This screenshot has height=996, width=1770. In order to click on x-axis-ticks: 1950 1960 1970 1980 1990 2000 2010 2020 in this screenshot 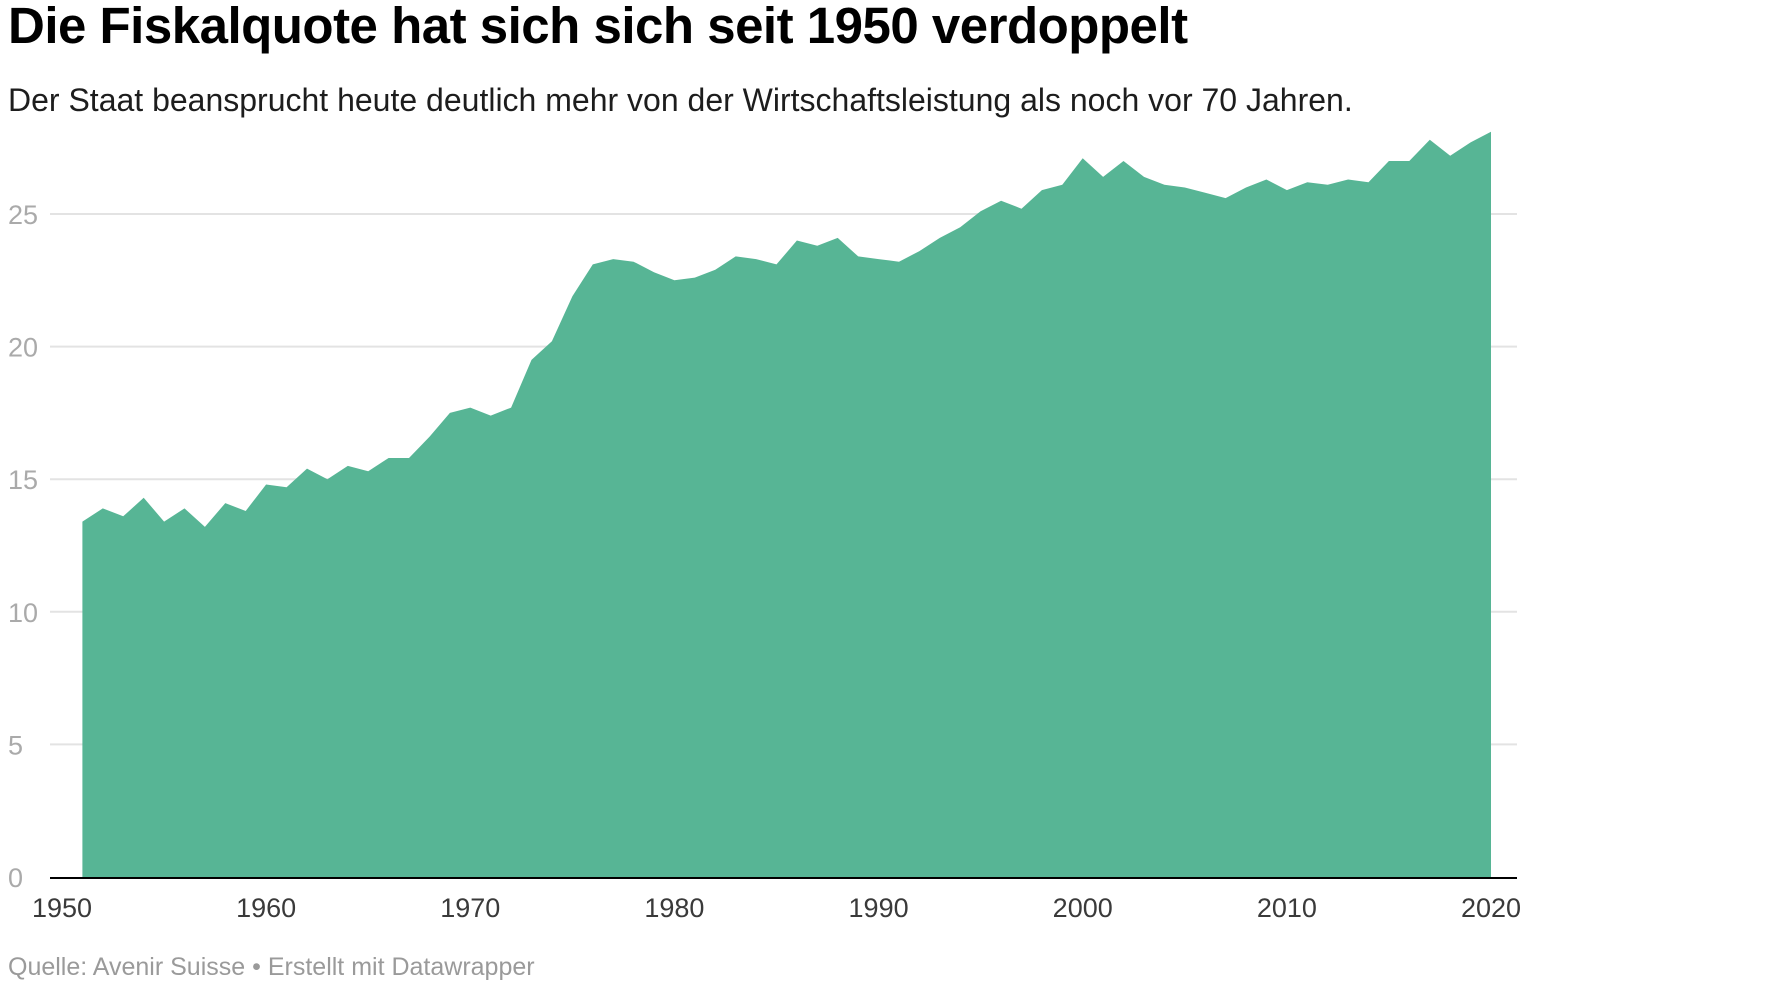, I will do `click(776, 906)`.